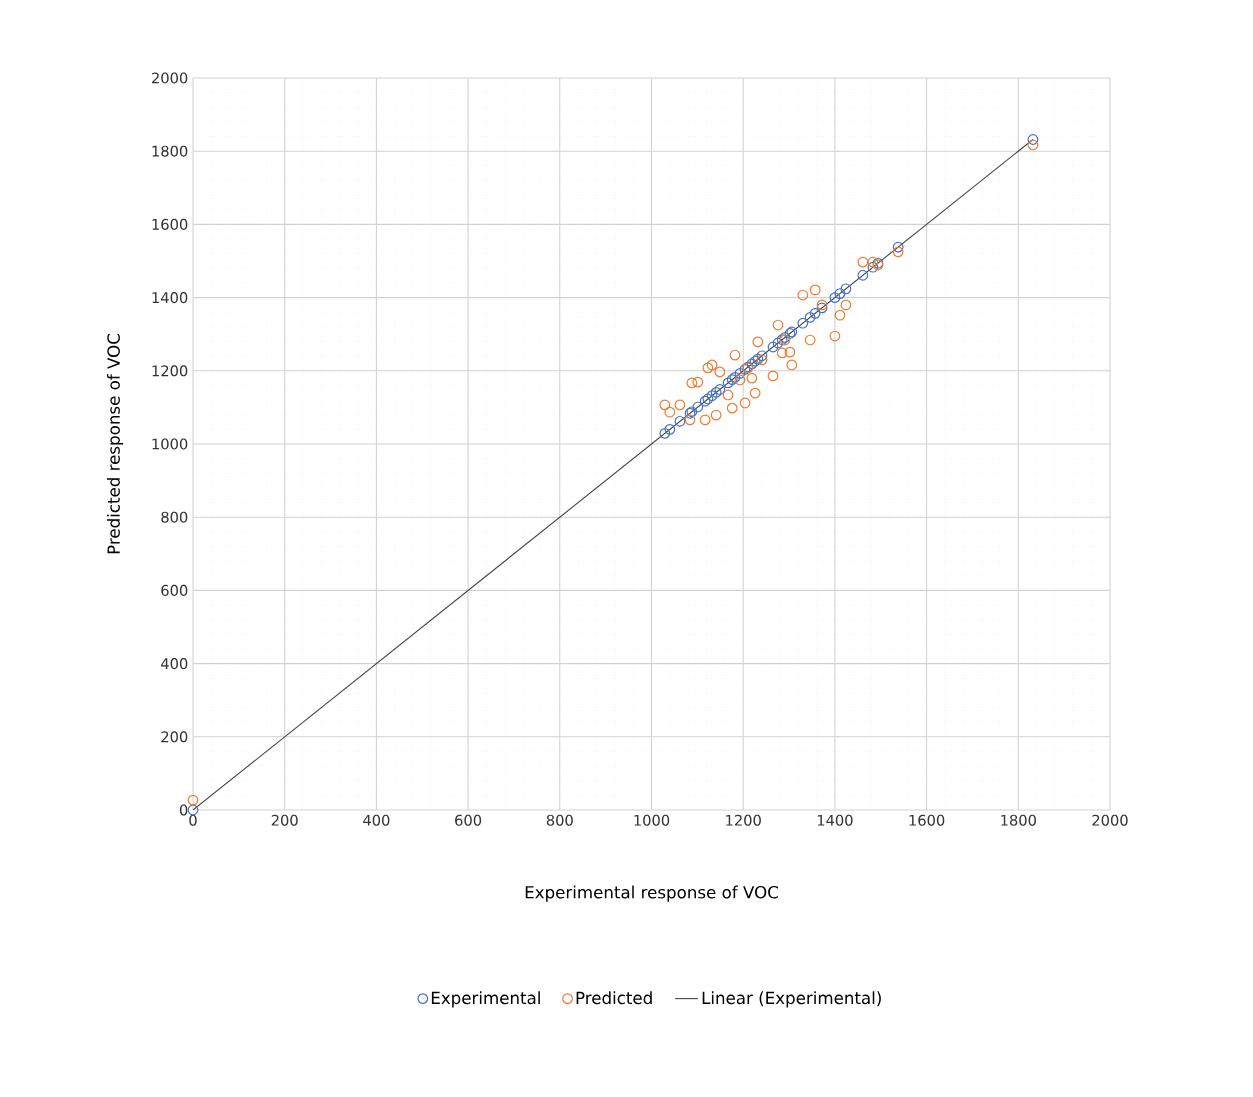  What do you see at coordinates (651, 893) in the screenshot?
I see `x-axis-title: Experimental response of VOC` at bounding box center [651, 893].